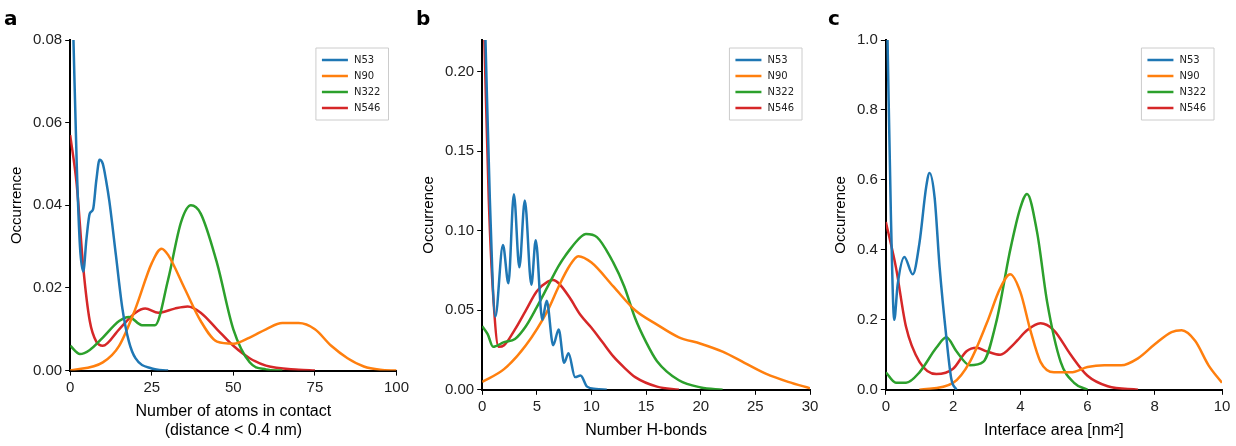 The height and width of the screenshot is (446, 1236). What do you see at coordinates (867, 388) in the screenshot?
I see `y-tick-label: 0.0` at bounding box center [867, 388].